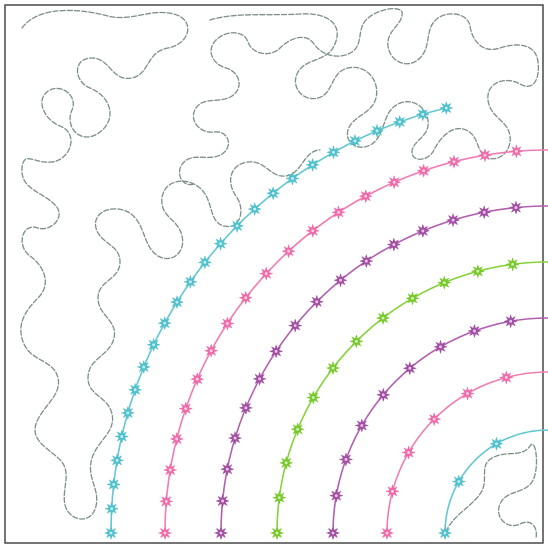 This screenshot has width=548, height=548. I want to click on stipple-meander-corner, so click(491, 491).